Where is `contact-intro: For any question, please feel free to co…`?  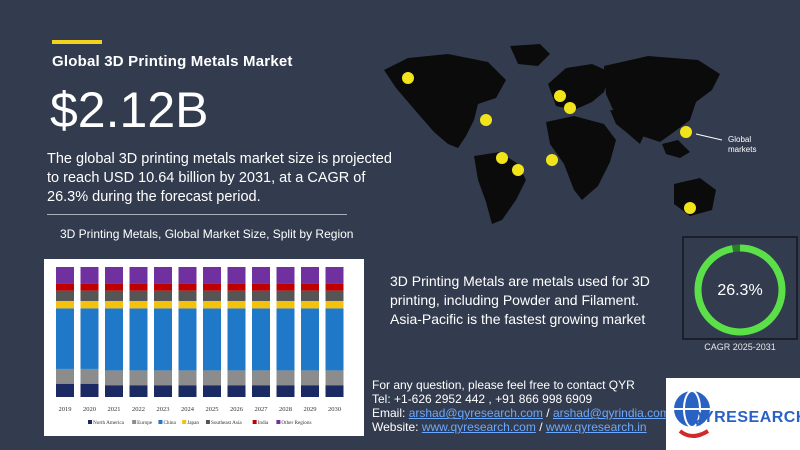
contact-intro: For any question, please feel free to co… is located at coordinates (503, 385).